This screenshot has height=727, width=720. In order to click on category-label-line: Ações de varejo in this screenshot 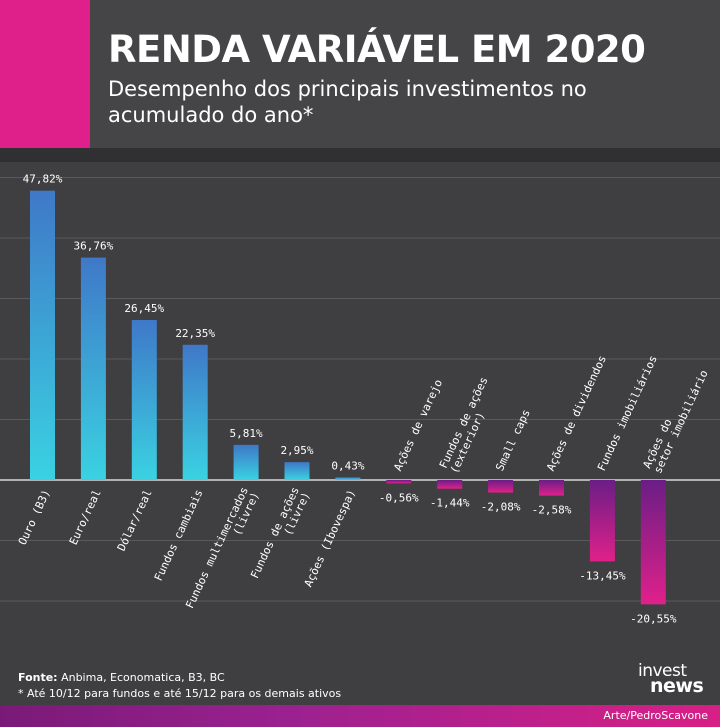, I will do `click(418, 425)`.